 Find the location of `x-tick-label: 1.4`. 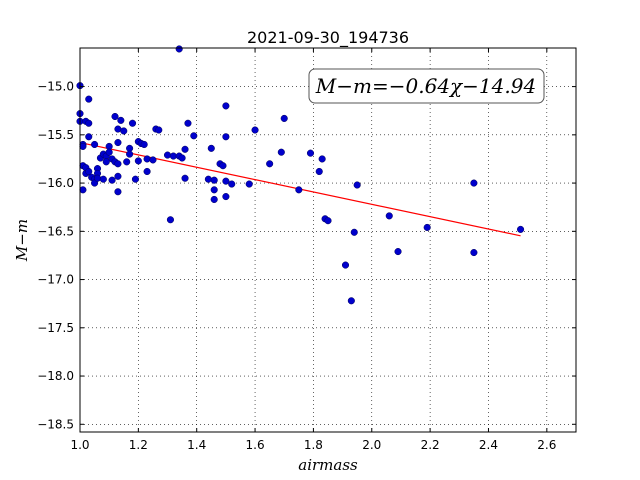

x-tick-label: 1.4 is located at coordinates (196, 445).